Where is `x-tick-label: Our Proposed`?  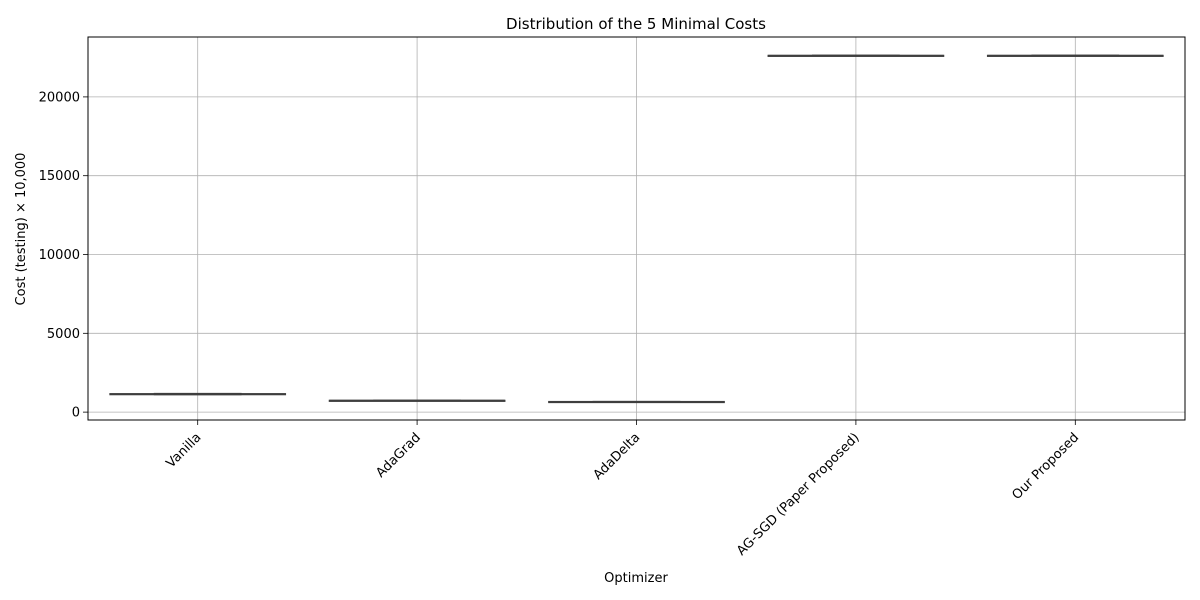 x-tick-label: Our Proposed is located at coordinates (1045, 466).